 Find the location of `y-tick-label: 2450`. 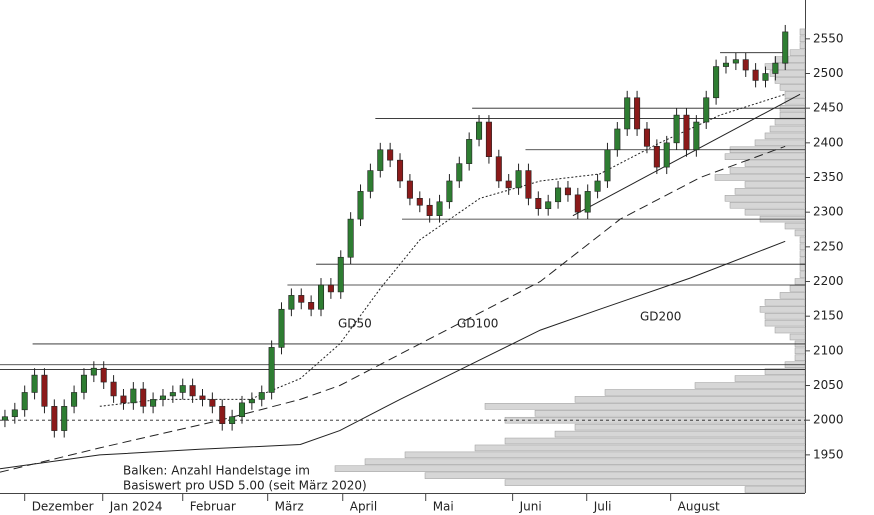

y-tick-label: 2450 is located at coordinates (828, 108).